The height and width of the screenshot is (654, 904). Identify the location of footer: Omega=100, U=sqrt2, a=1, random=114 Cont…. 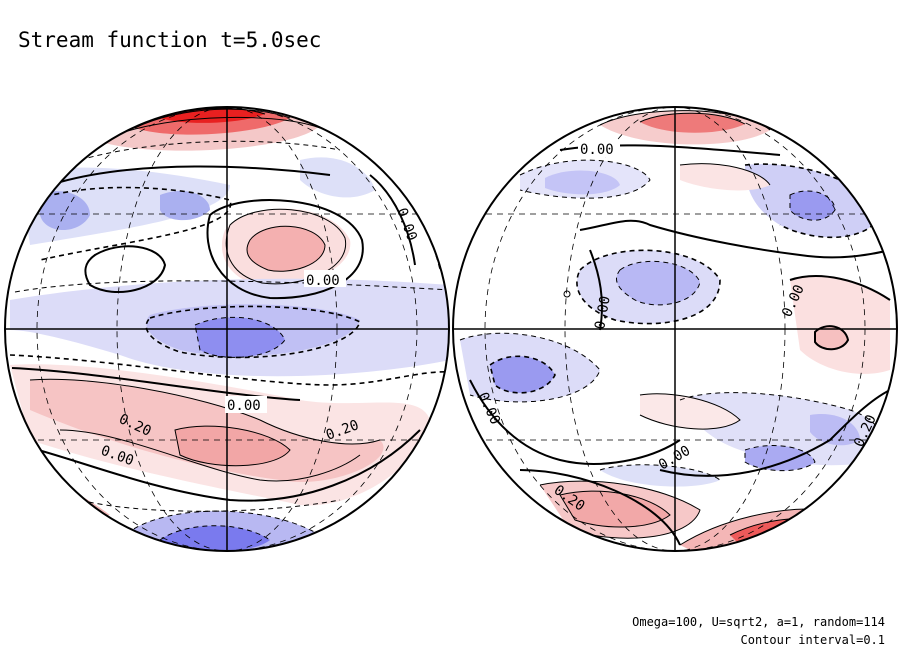
(758, 631).